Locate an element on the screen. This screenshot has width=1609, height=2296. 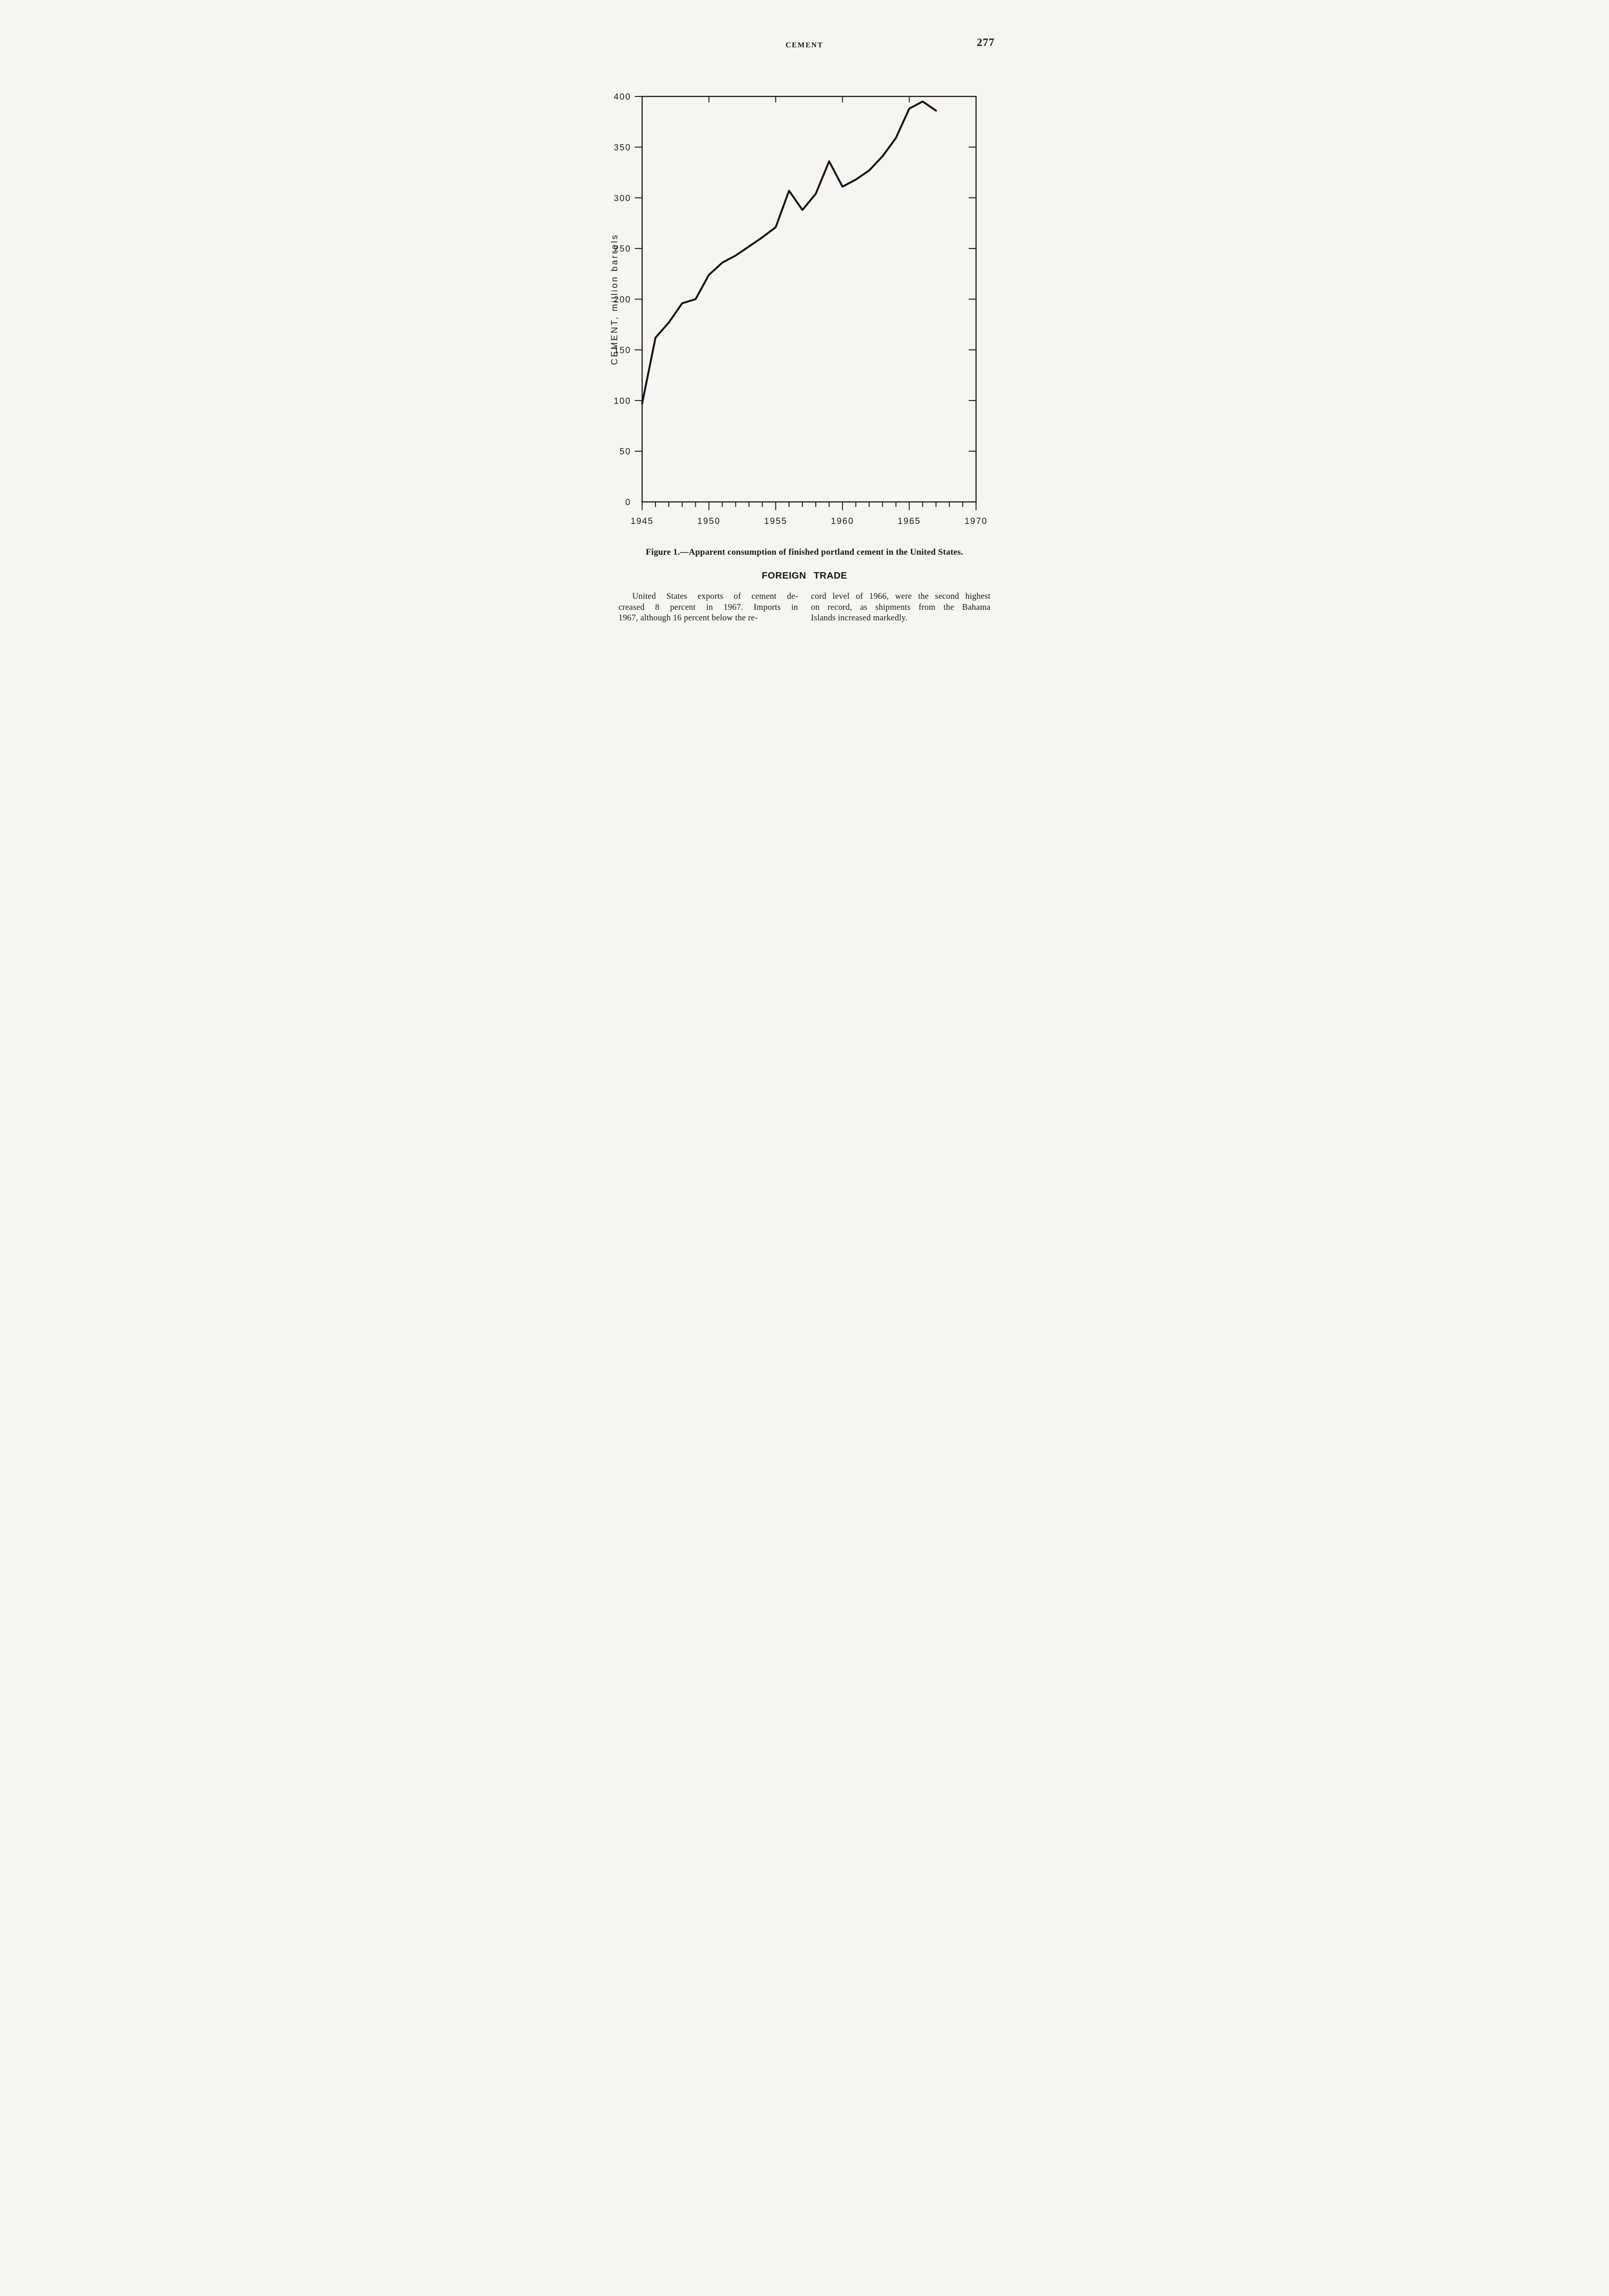
svg-text: 1970 is located at coordinates (975, 521).